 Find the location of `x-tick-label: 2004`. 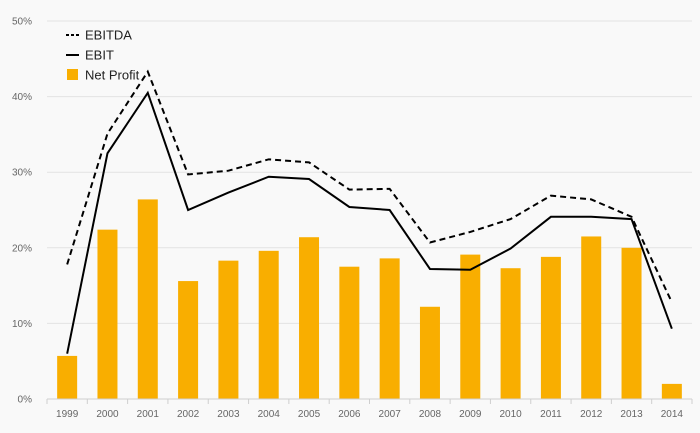

x-tick-label: 2004 is located at coordinates (269, 414).